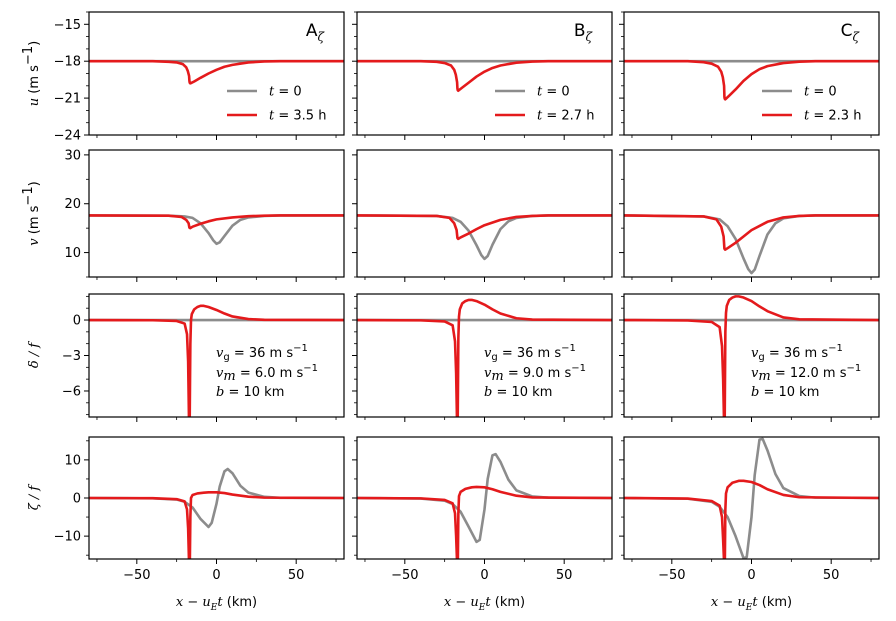  I want to click on param-vm-value: = 6.0 m s, so click(270, 373).